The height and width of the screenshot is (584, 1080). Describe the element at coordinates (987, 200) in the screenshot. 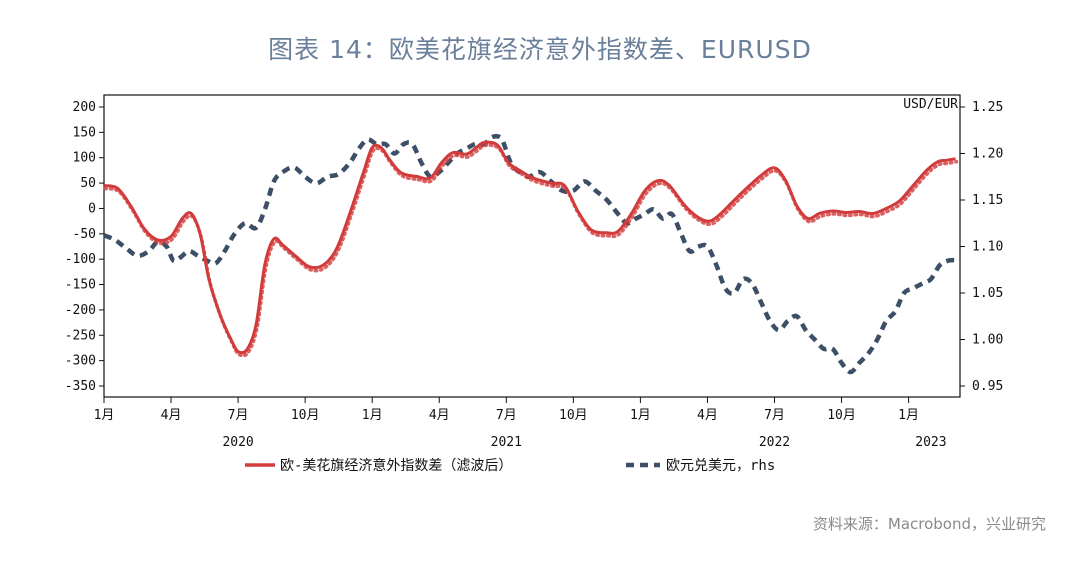

I see `right-tick-label: 1.15` at that location.